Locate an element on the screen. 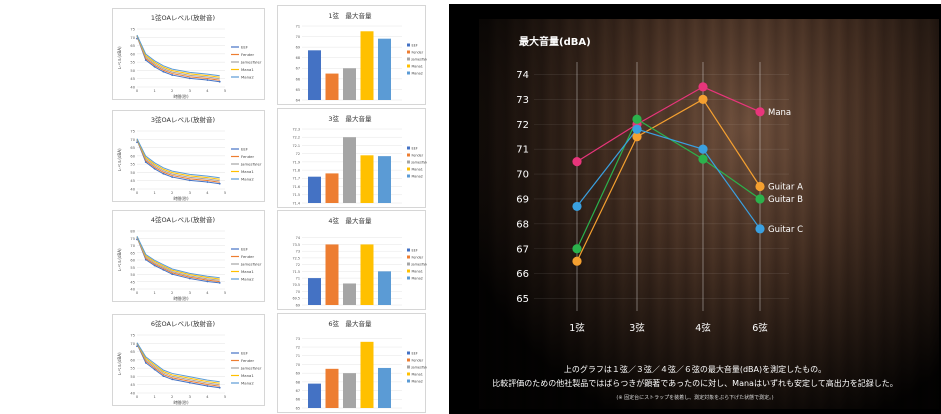 This screenshot has height=414, width=941. legend-label: Mana1 is located at coordinates (247, 271).